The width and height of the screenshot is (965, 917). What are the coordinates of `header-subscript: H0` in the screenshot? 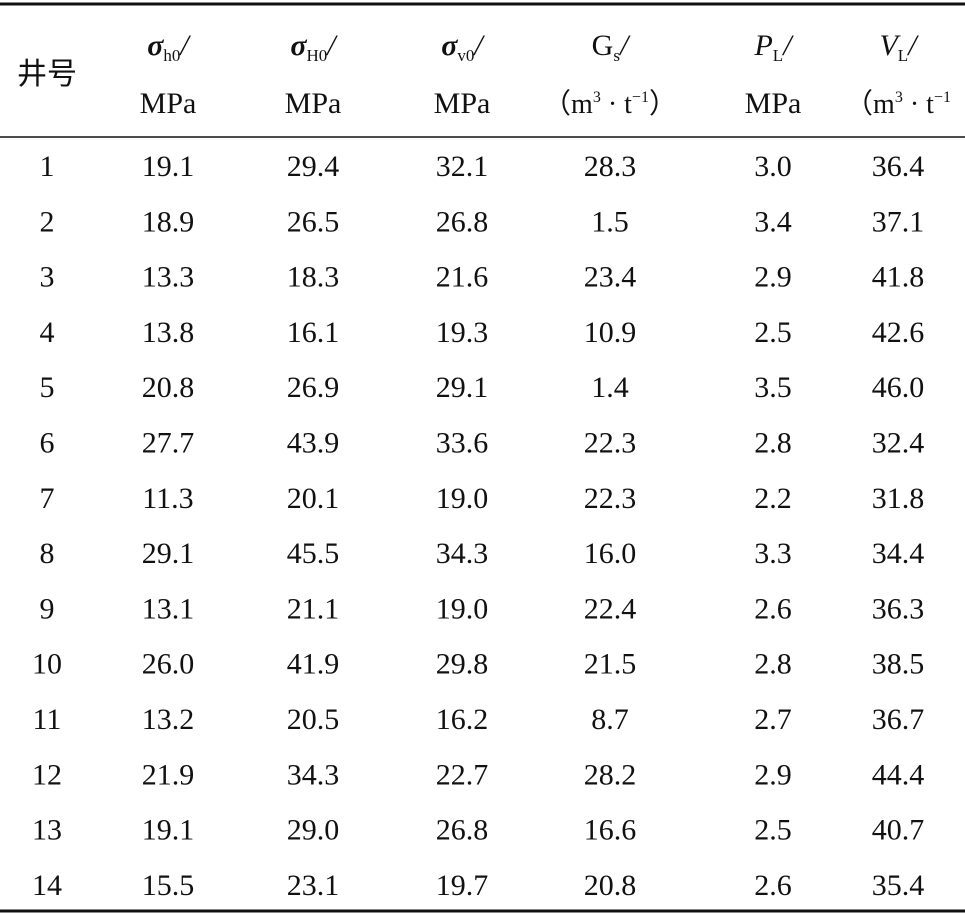 It's located at (317, 55).